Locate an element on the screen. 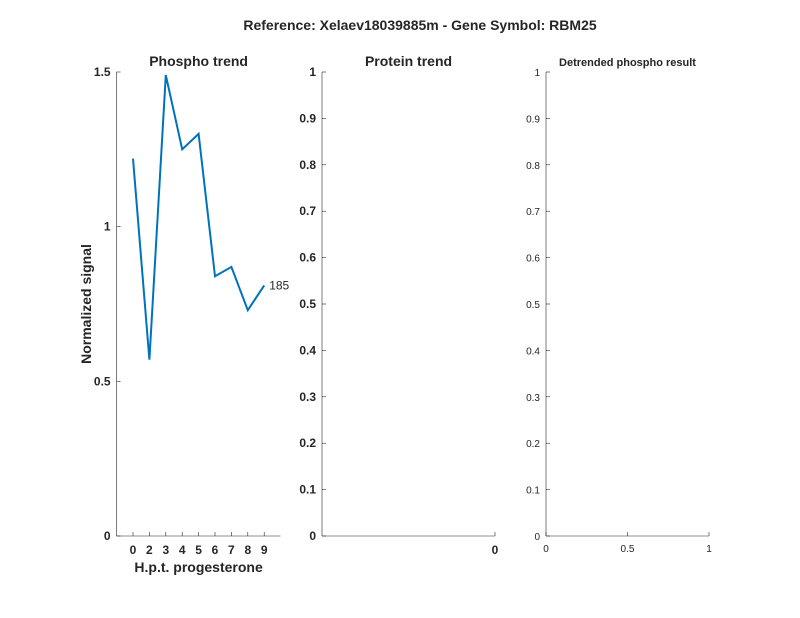 This screenshot has height=618, width=800. x-tick-label: 0.5 is located at coordinates (628, 549).